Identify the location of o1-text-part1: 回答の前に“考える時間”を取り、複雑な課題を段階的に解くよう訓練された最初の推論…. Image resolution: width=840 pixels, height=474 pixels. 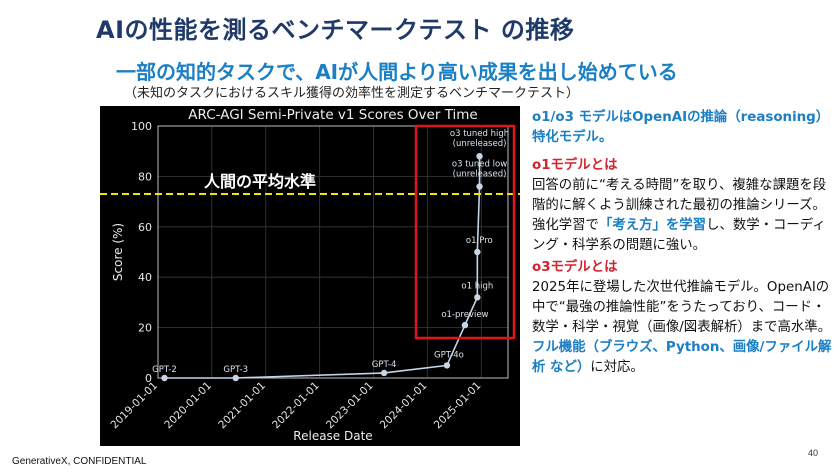
(679, 205).